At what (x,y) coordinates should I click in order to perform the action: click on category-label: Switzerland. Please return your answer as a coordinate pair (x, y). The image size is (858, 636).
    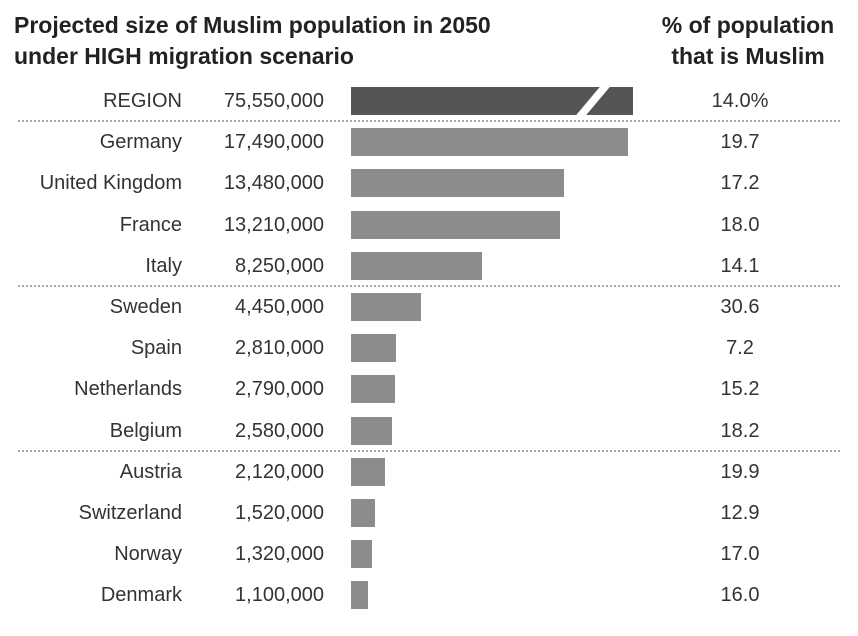
    Looking at the image, I should click on (130, 513).